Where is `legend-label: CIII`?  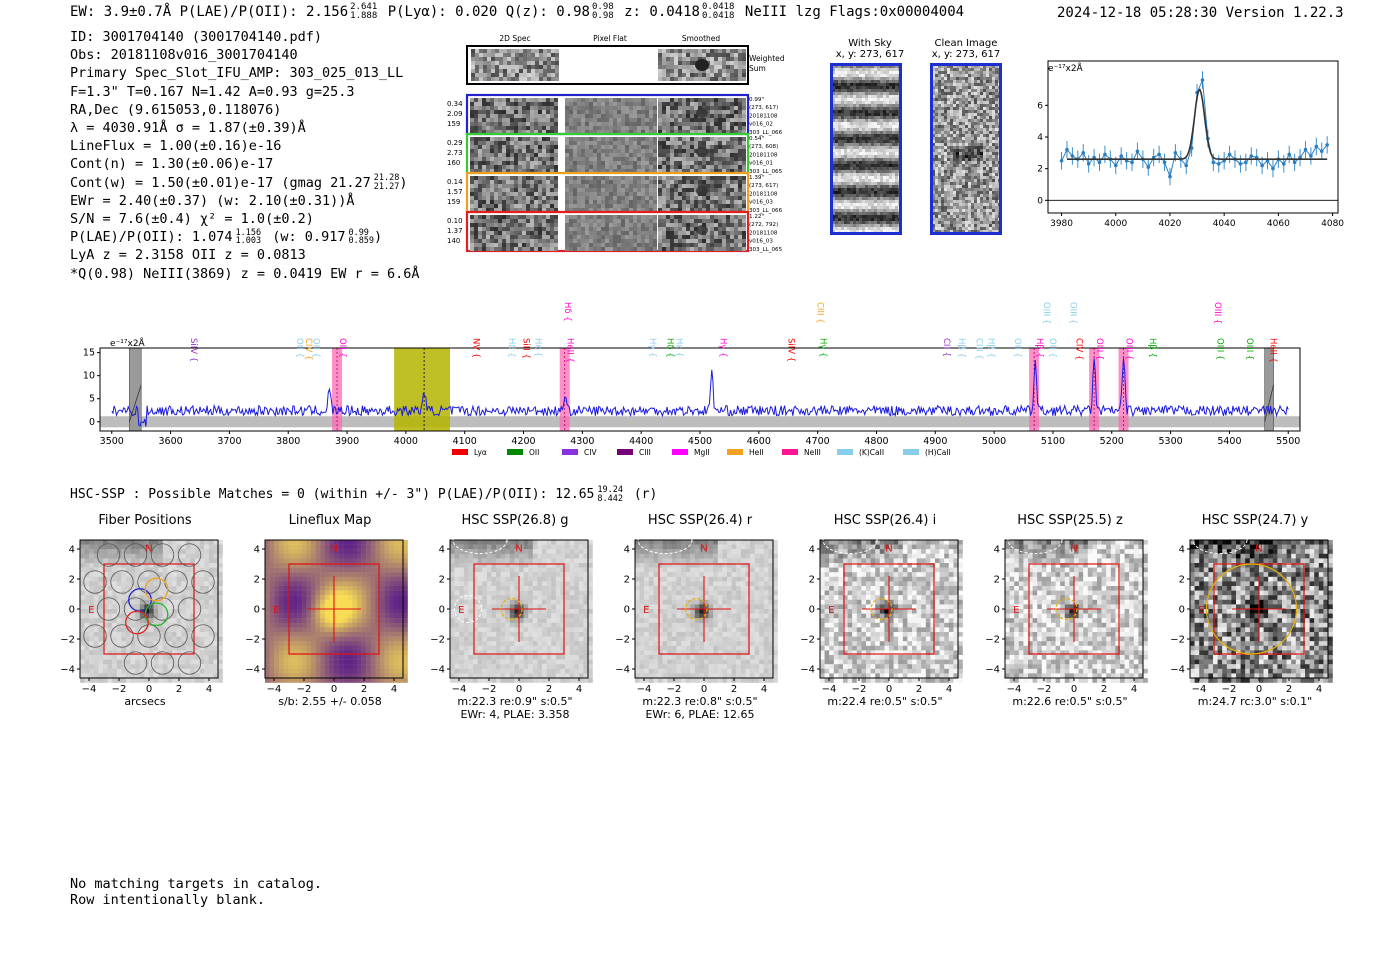 legend-label: CIII is located at coordinates (645, 452).